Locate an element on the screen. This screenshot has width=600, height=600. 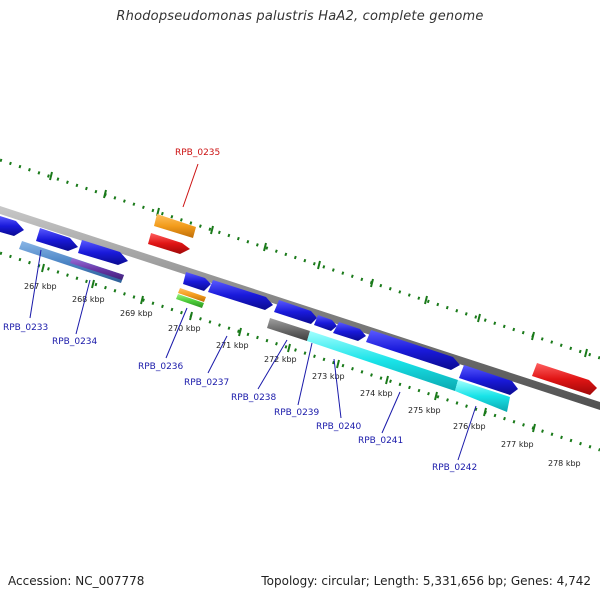
kbp-label: 267 kbp is located at coordinates (40, 286).